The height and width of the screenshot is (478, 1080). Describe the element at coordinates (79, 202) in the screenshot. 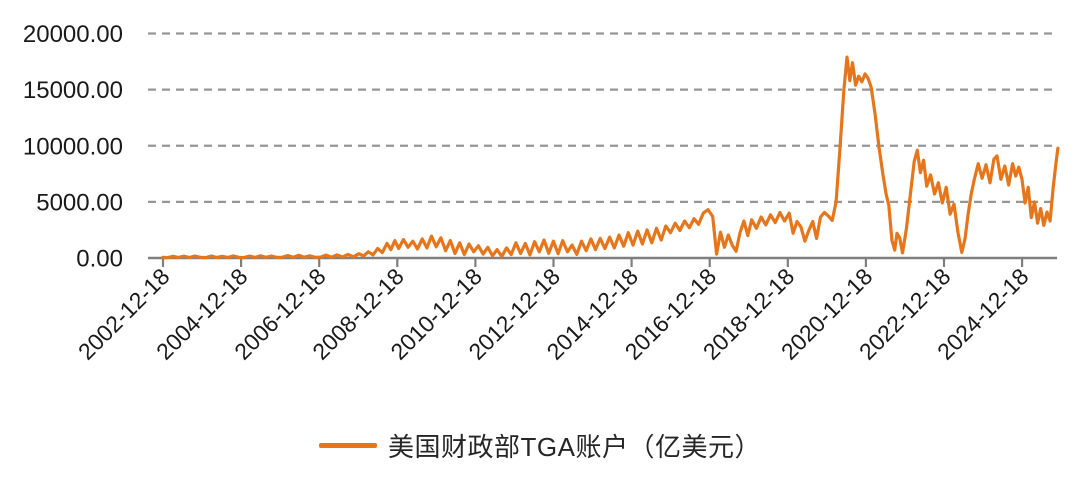

I see `y-tick-label: 5000.00` at that location.